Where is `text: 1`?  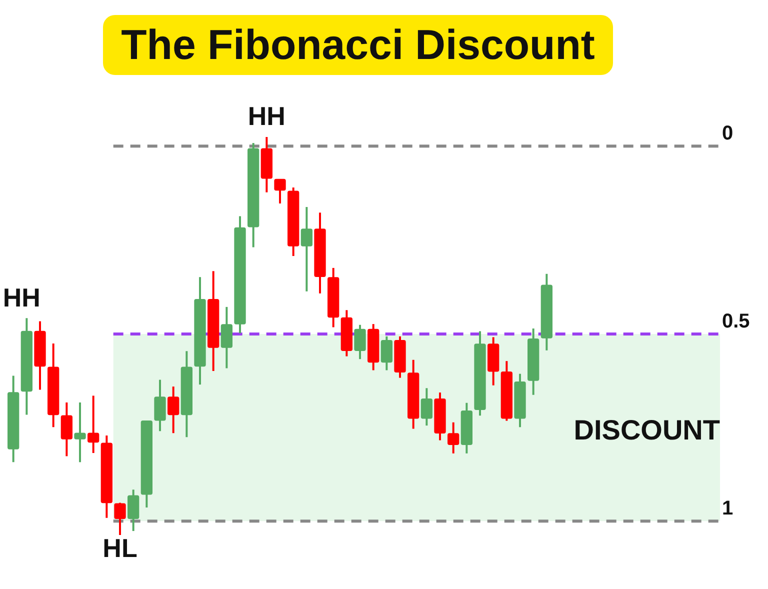
text: 1 is located at coordinates (728, 509).